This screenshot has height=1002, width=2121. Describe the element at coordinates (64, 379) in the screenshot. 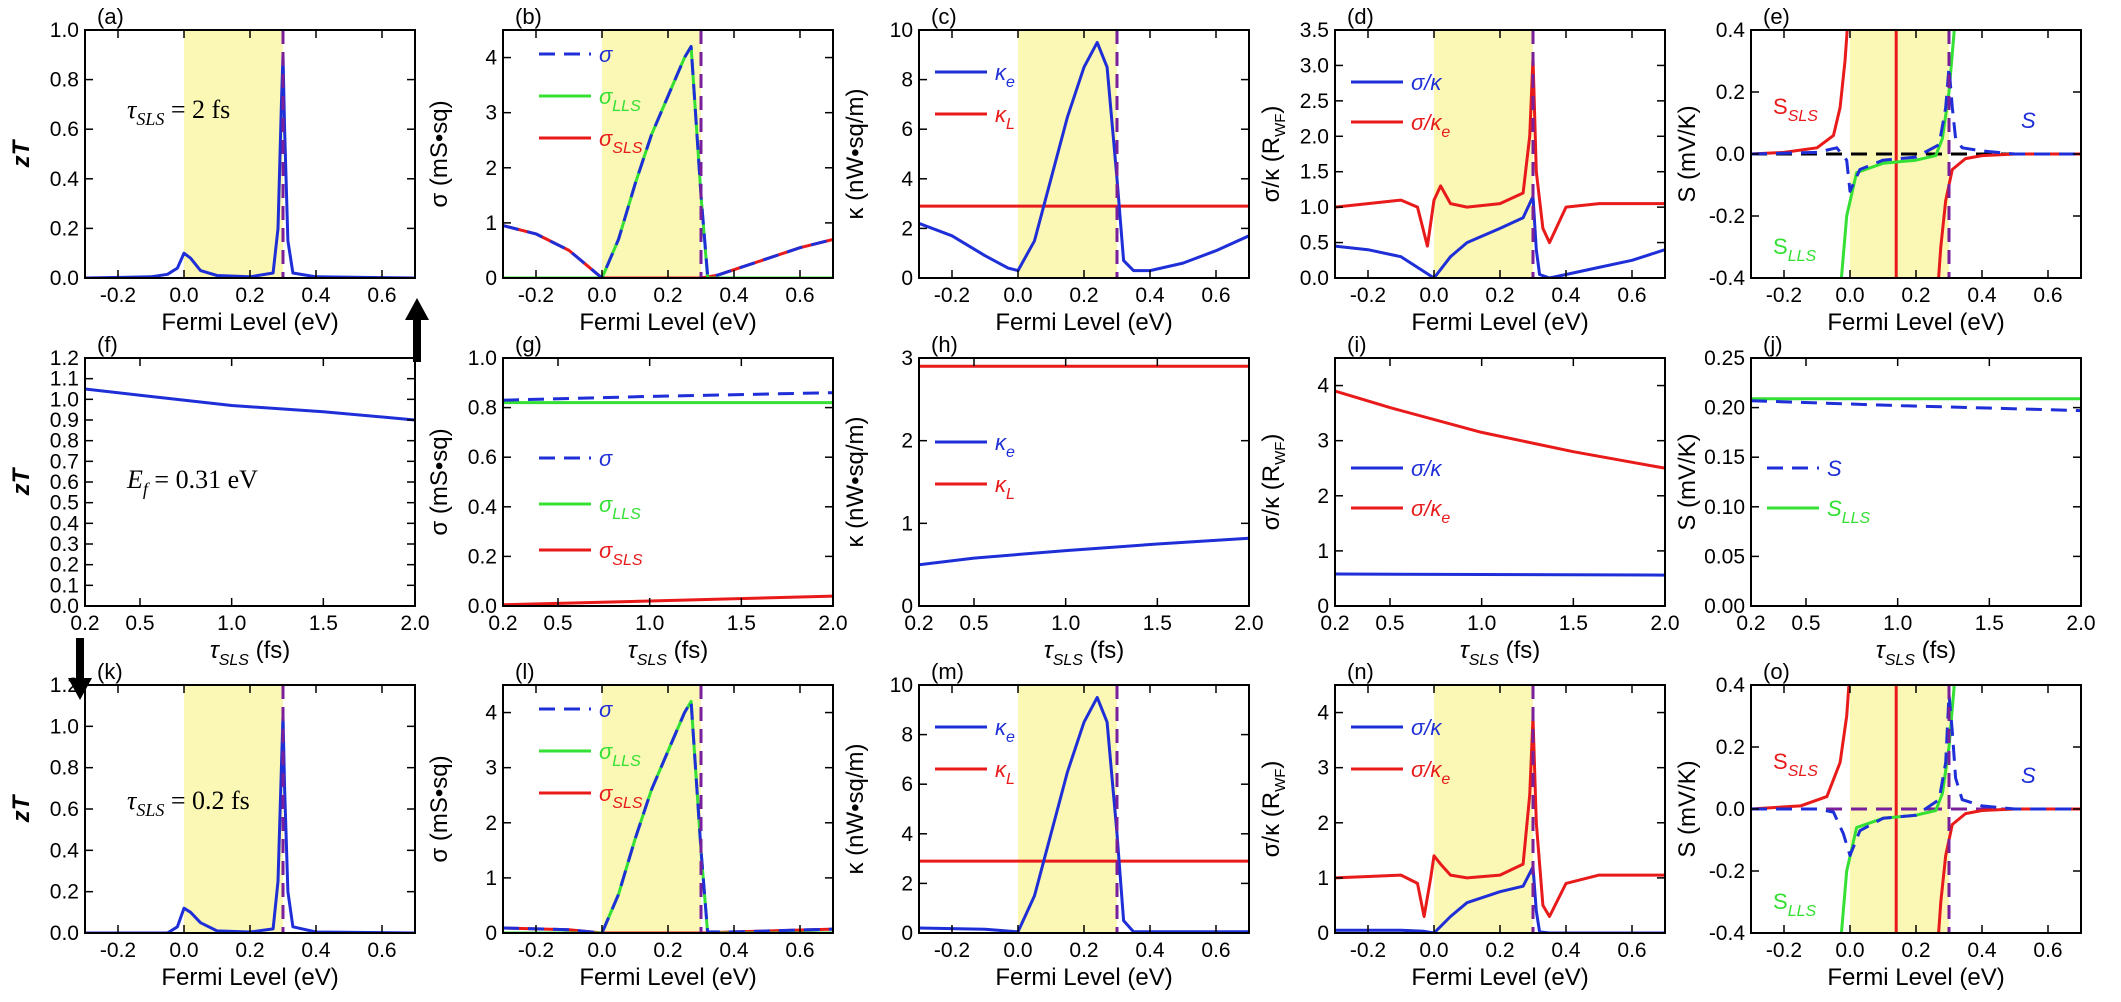

I see `y-tick-label: 1.1` at that location.